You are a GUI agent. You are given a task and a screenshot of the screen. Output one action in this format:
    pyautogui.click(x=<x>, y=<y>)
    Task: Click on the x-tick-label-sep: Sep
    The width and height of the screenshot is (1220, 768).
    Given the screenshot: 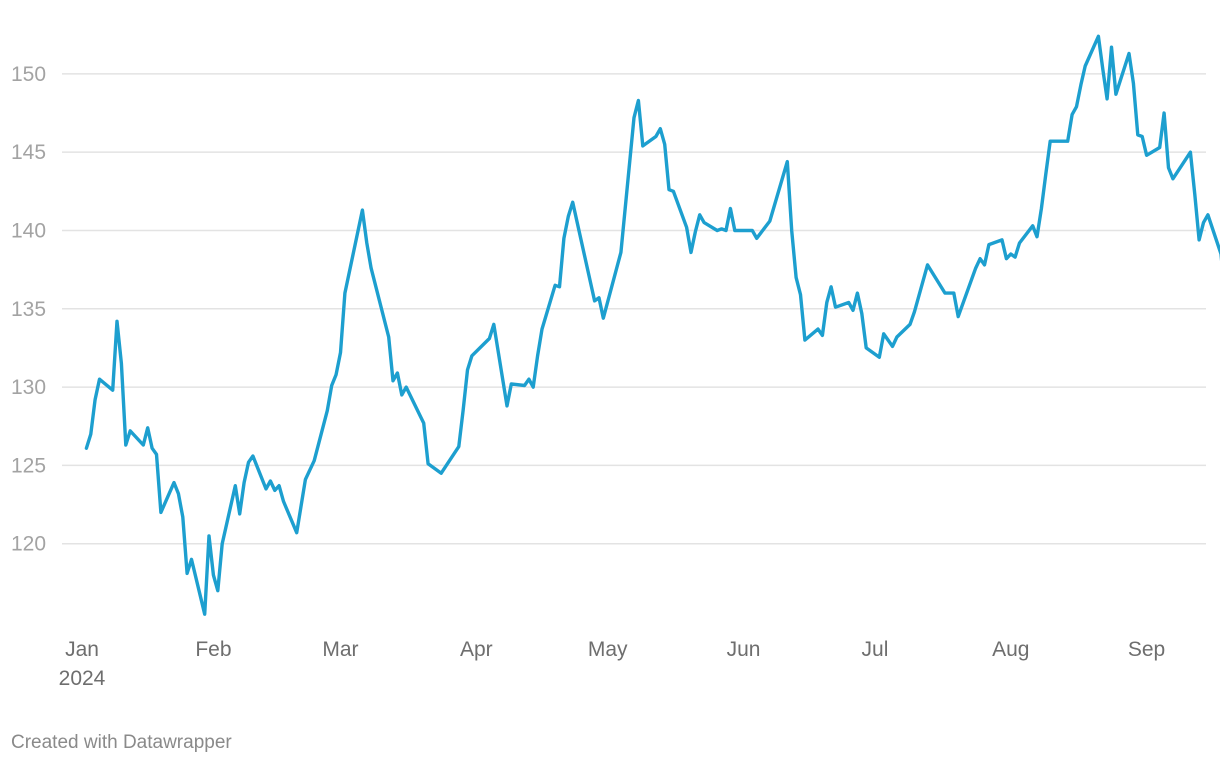 What is the action you would take?
    pyautogui.click(x=1146, y=649)
    